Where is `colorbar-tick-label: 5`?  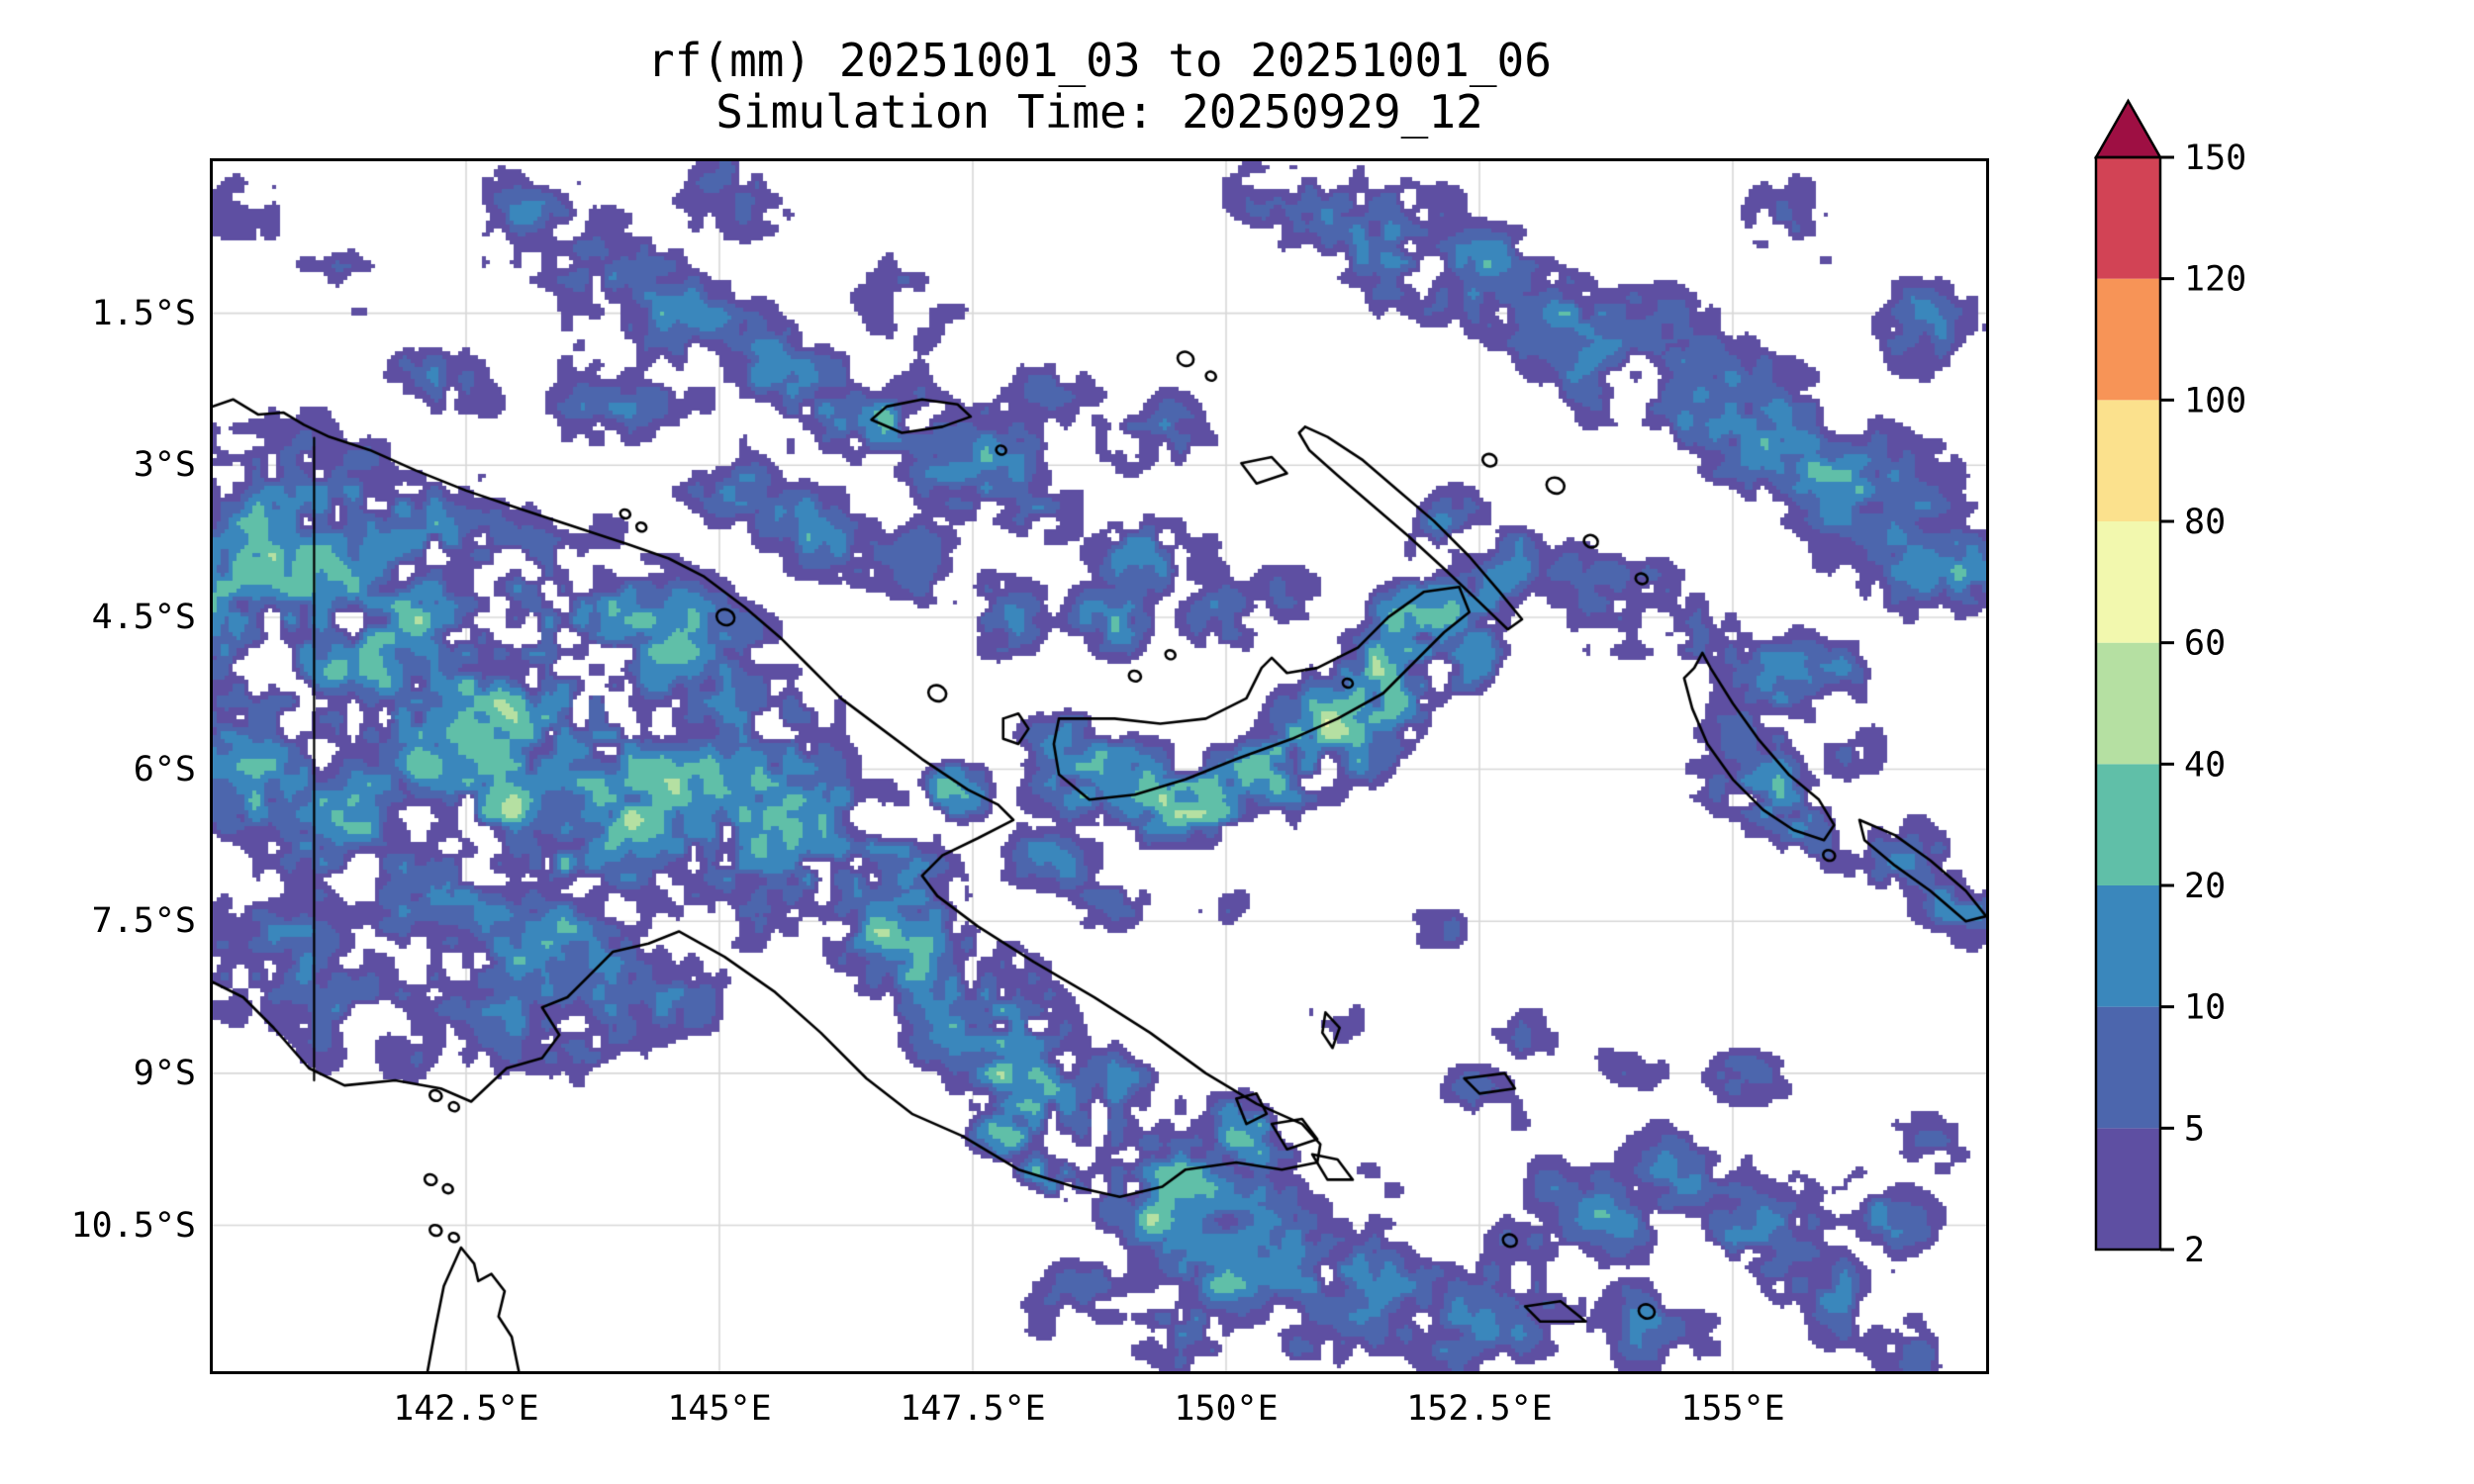
colorbar-tick-label: 5 is located at coordinates (2195, 1129).